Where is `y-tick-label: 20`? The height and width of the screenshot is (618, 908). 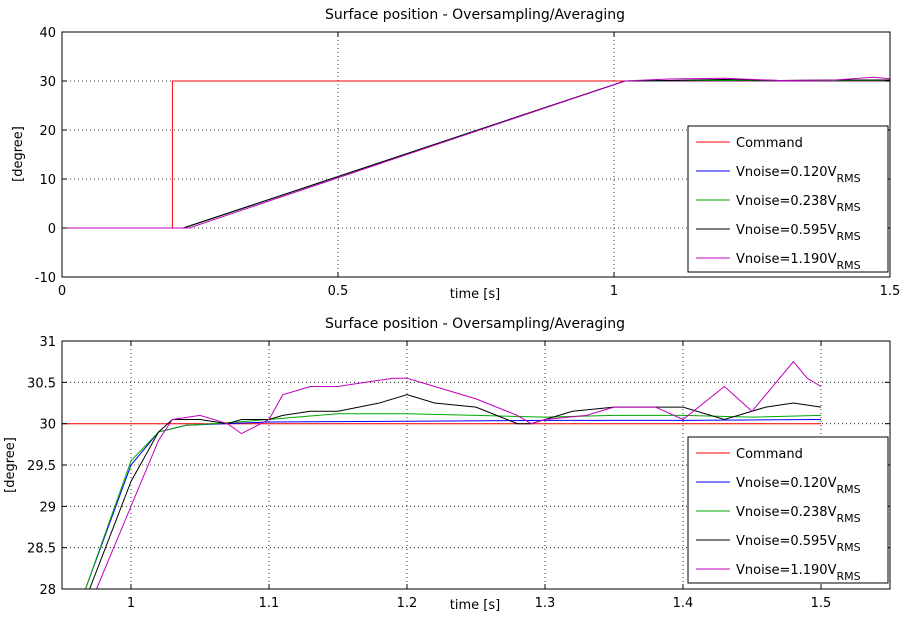 y-tick-label: 20 is located at coordinates (47, 131).